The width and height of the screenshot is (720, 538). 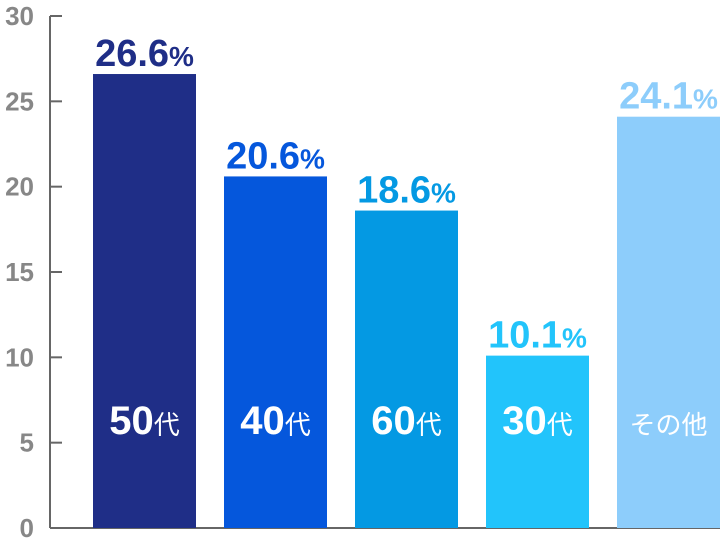 I want to click on category-label: 30代, so click(x=537, y=421).